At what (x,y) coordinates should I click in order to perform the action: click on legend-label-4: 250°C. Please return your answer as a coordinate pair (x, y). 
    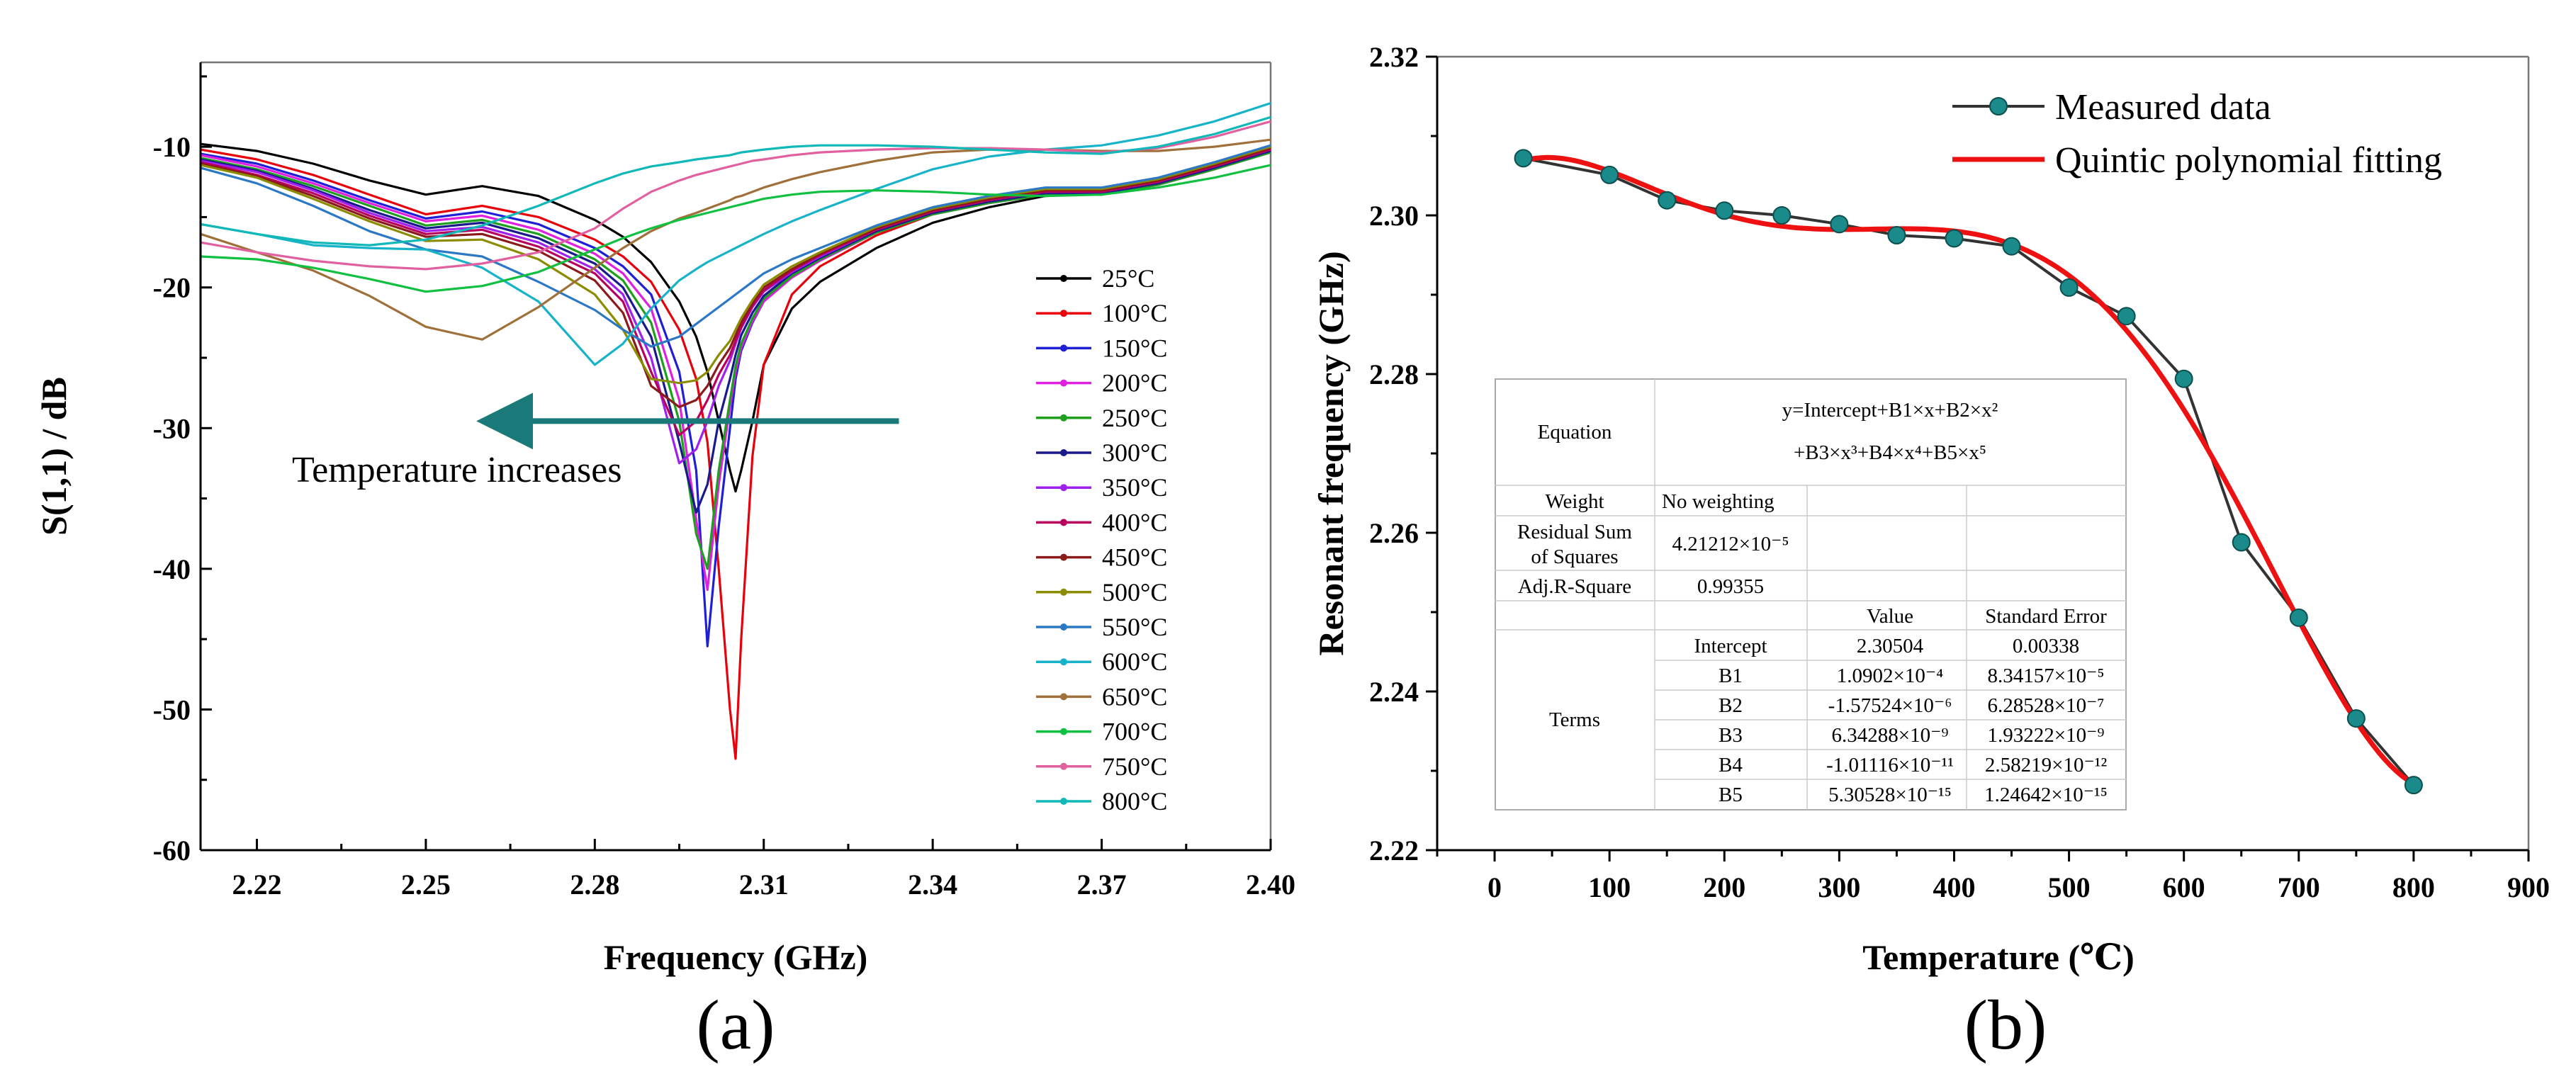
    Looking at the image, I should click on (1134, 418).